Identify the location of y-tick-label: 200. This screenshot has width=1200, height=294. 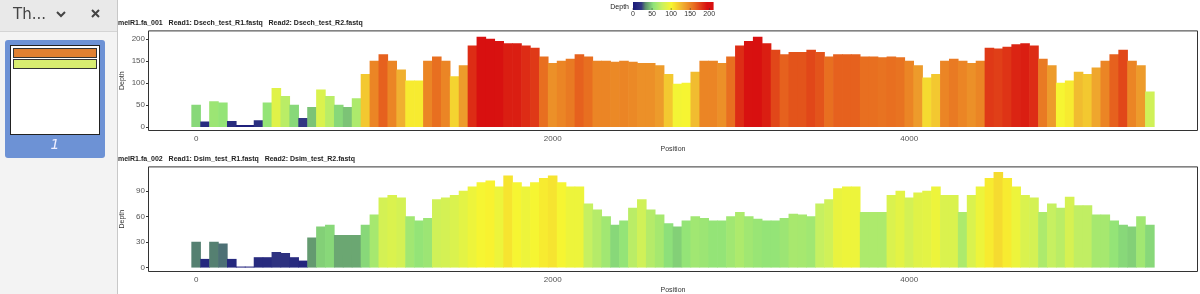
(138, 39).